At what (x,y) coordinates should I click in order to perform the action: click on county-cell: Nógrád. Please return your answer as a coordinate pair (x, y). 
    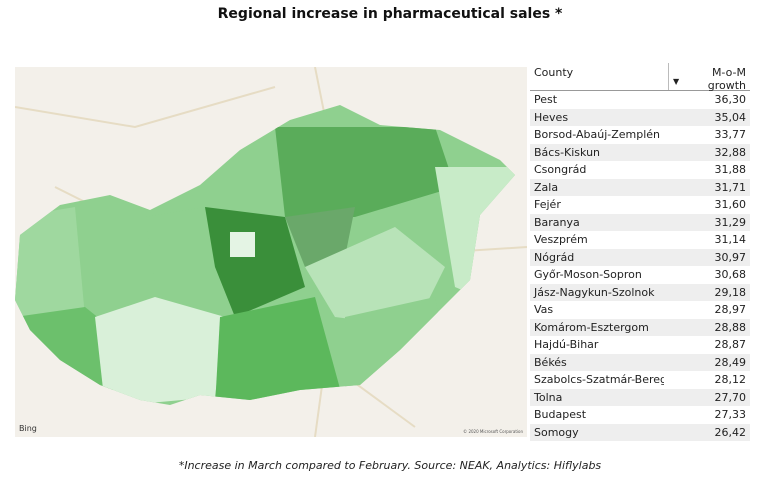
    Looking at the image, I should click on (554, 257).